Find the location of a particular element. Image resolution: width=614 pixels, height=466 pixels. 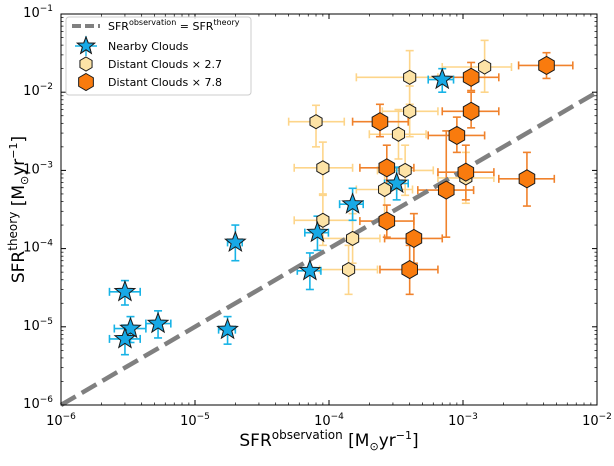

y-tick-label: 10⁻³ is located at coordinates (38, 168).